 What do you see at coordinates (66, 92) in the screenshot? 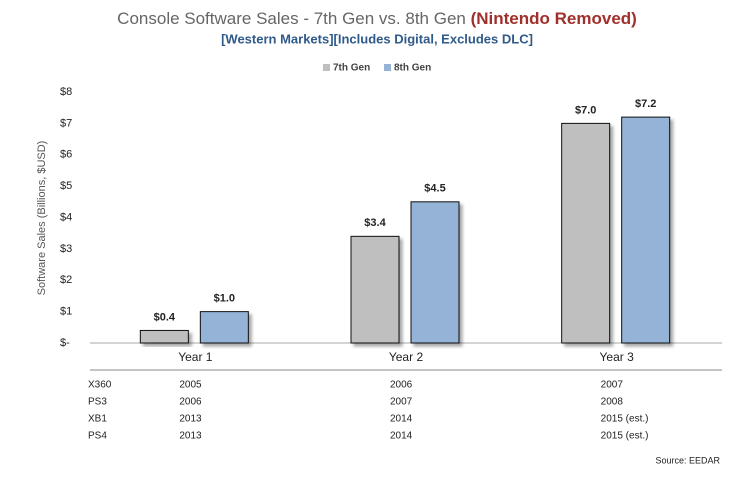
I see `y-tick-label: $8` at bounding box center [66, 92].